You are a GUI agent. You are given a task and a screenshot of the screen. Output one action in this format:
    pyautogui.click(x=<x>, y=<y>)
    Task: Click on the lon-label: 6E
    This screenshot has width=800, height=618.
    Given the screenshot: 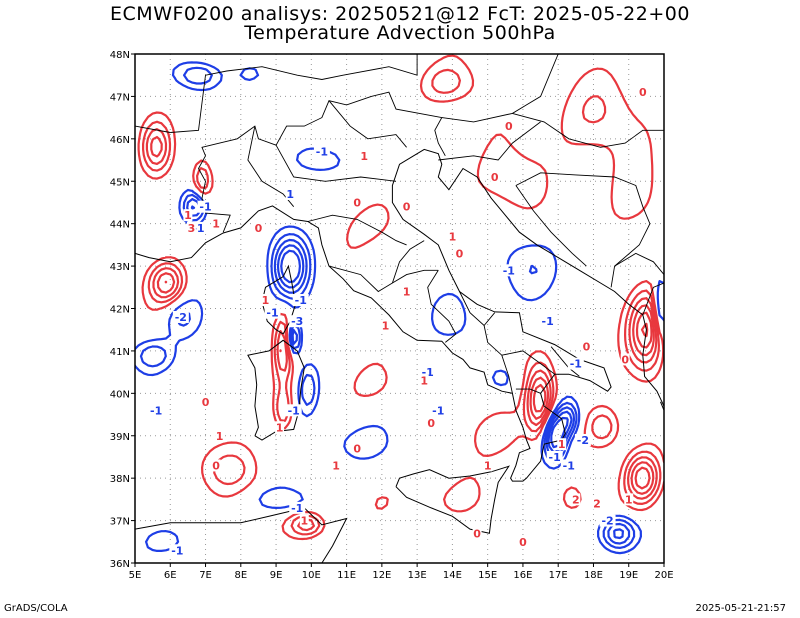 What is the action you would take?
    pyautogui.click(x=170, y=575)
    